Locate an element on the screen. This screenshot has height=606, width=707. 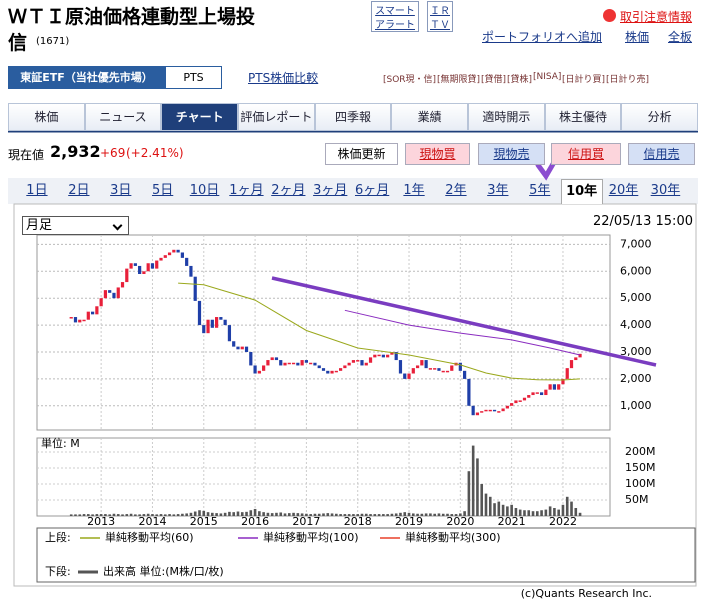
period-tab: 6ヶ月 is located at coordinates (372, 190).